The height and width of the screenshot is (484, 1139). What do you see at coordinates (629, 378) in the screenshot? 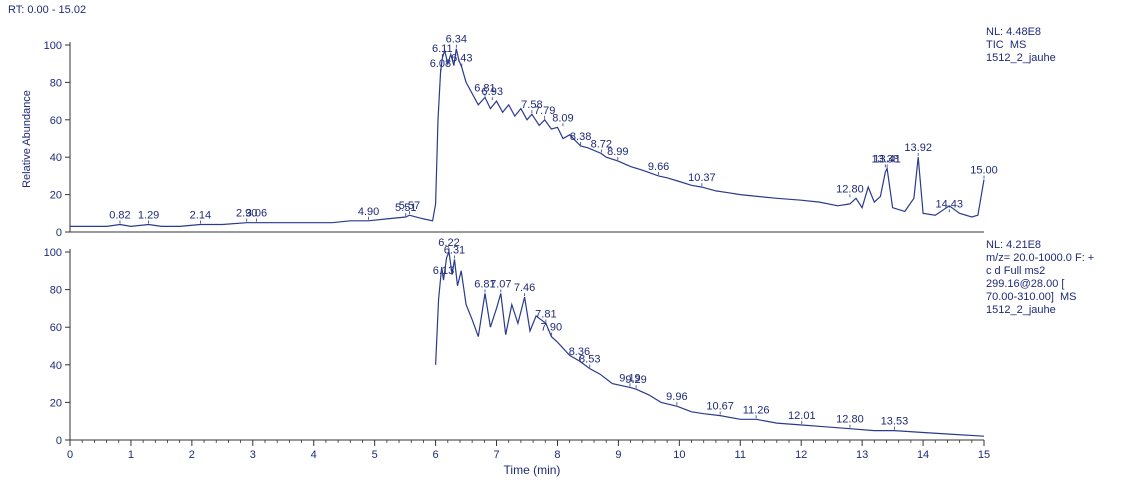
I see `peak-label: 9.19` at bounding box center [629, 378].